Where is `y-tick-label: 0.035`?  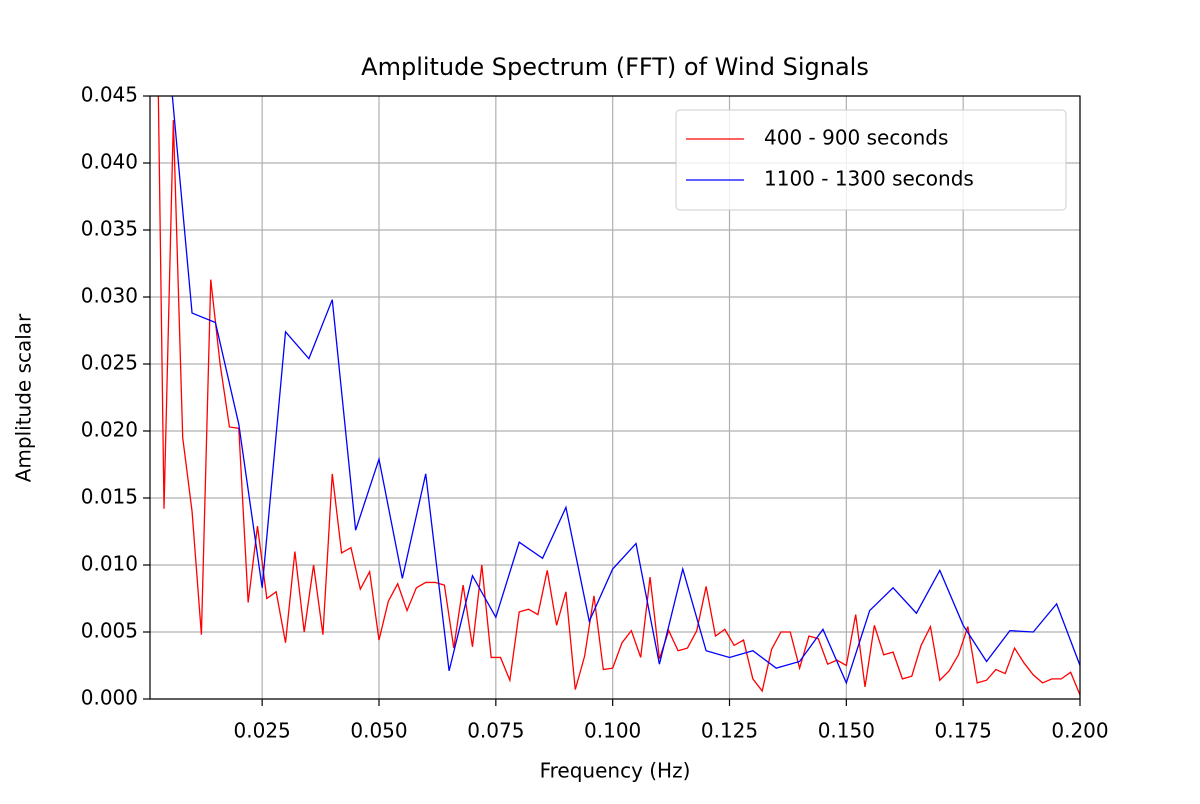
y-tick-label: 0.035 is located at coordinates (109, 229).